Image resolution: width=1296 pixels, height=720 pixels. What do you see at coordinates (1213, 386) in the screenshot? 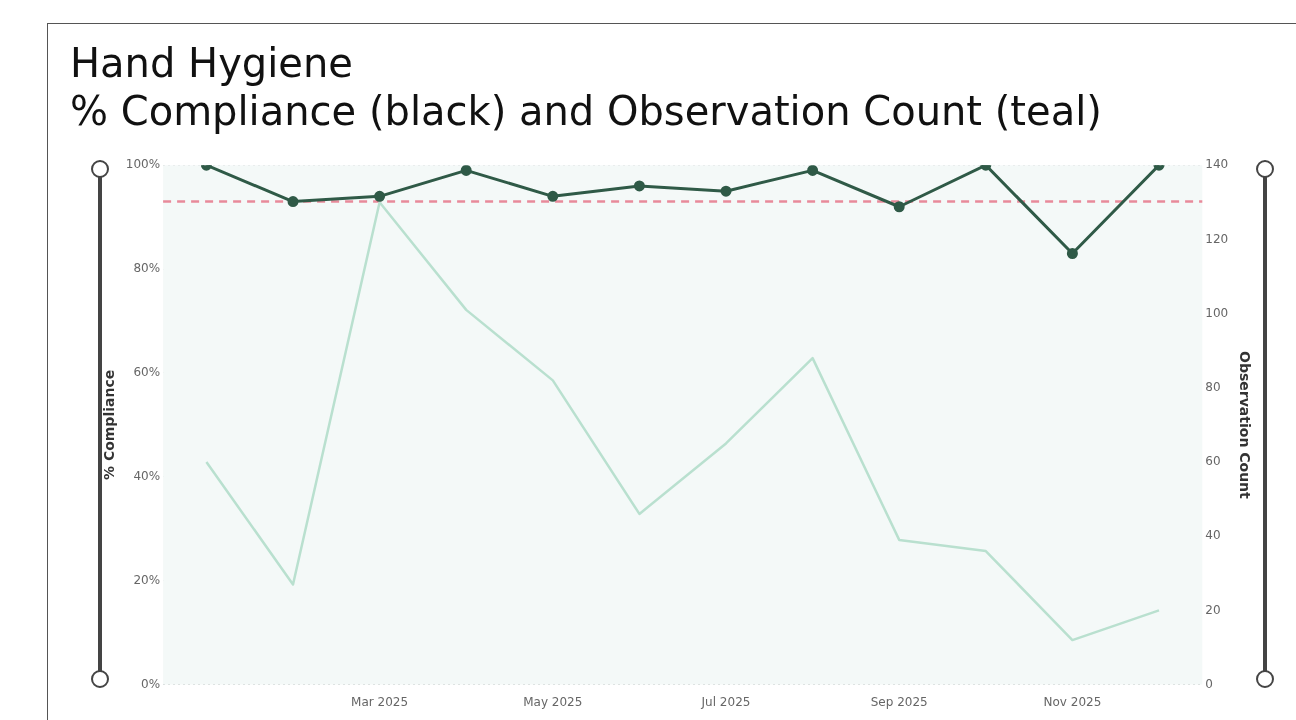
I see `y2-tick-label: 80` at bounding box center [1213, 386].